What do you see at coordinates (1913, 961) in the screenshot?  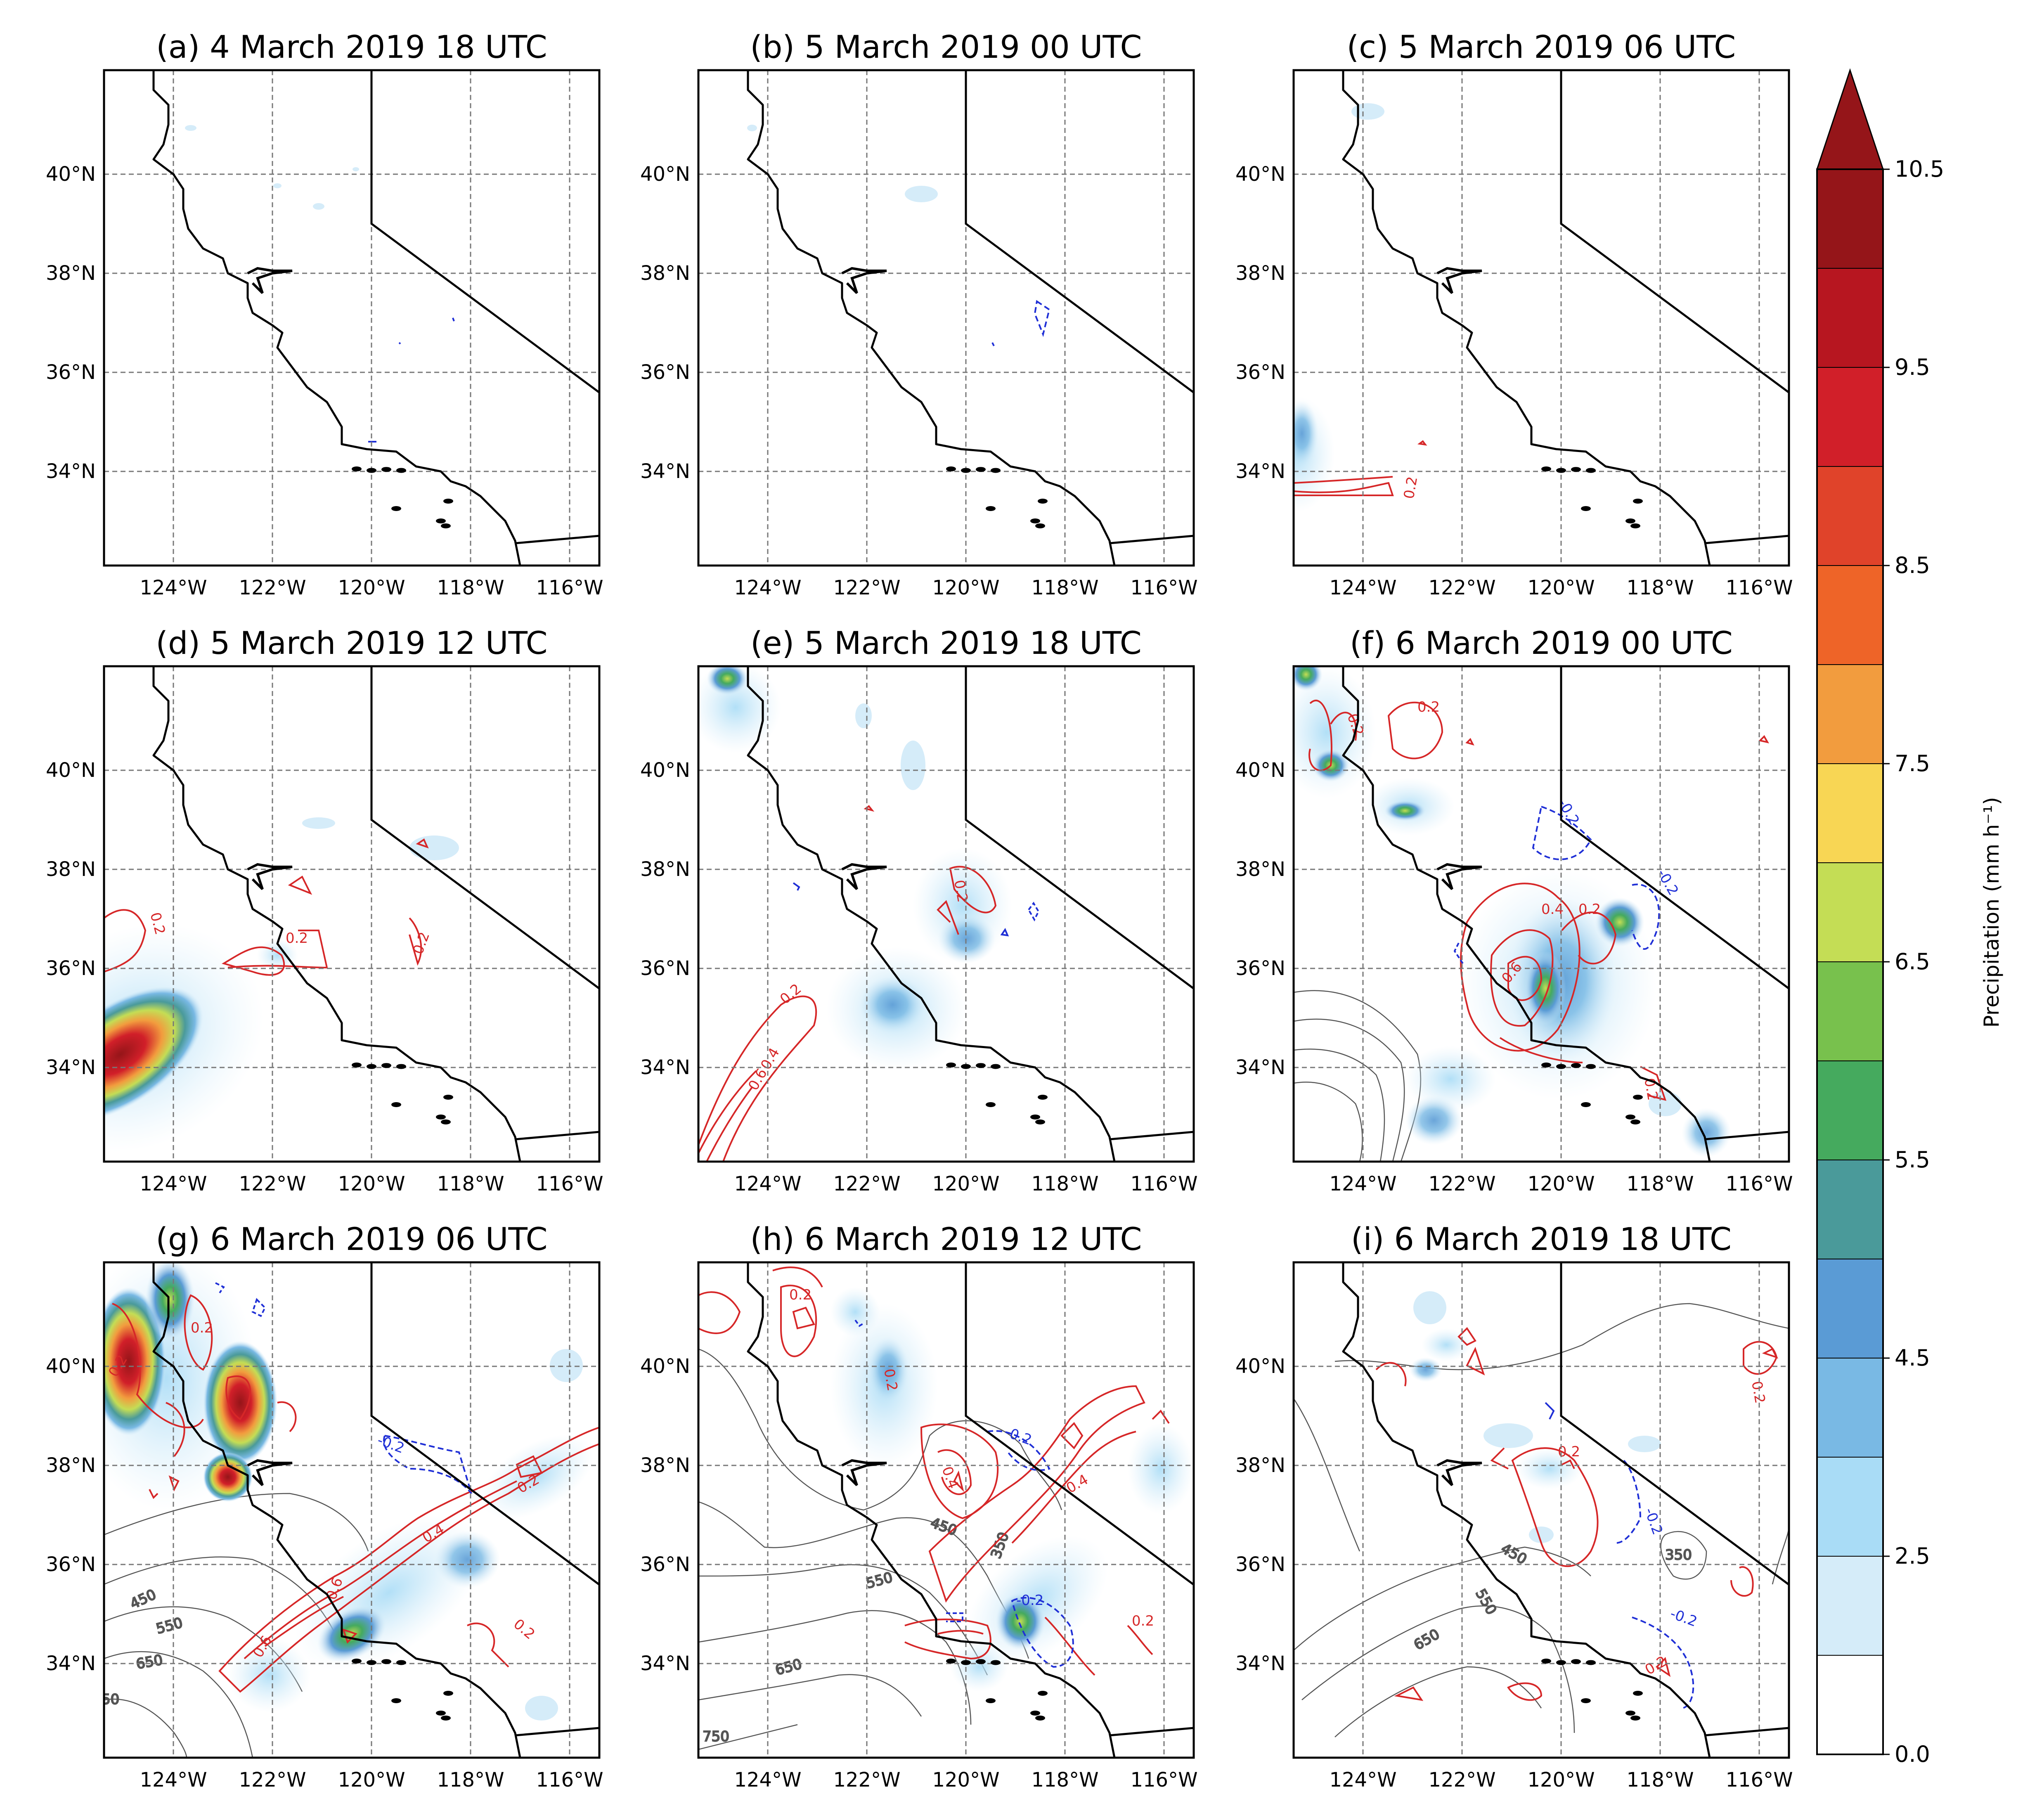 I see `colorbar-ticks: 0.0 2.5 4.5 5.5 6.5 7.5 8.5 9.5 10.5` at bounding box center [1913, 961].